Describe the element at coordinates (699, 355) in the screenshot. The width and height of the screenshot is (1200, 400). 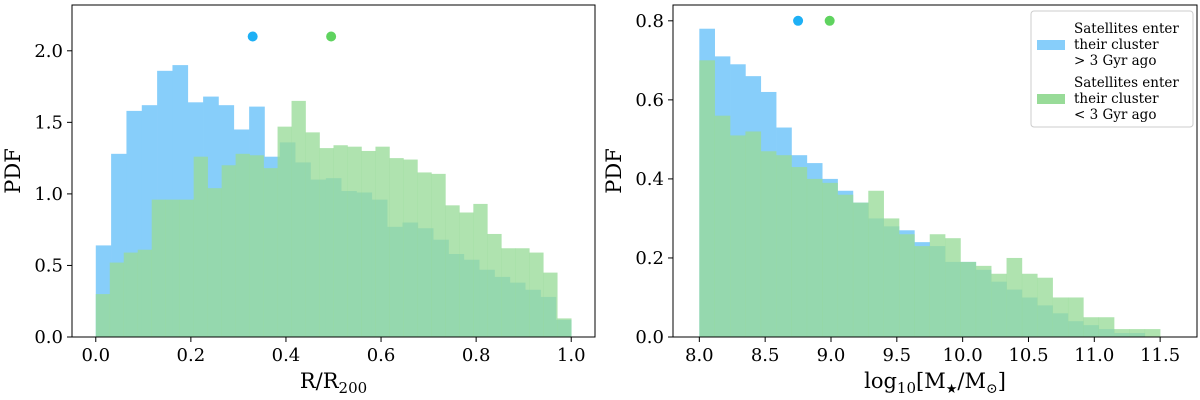
I see `x-tick-label: 8.0` at that location.